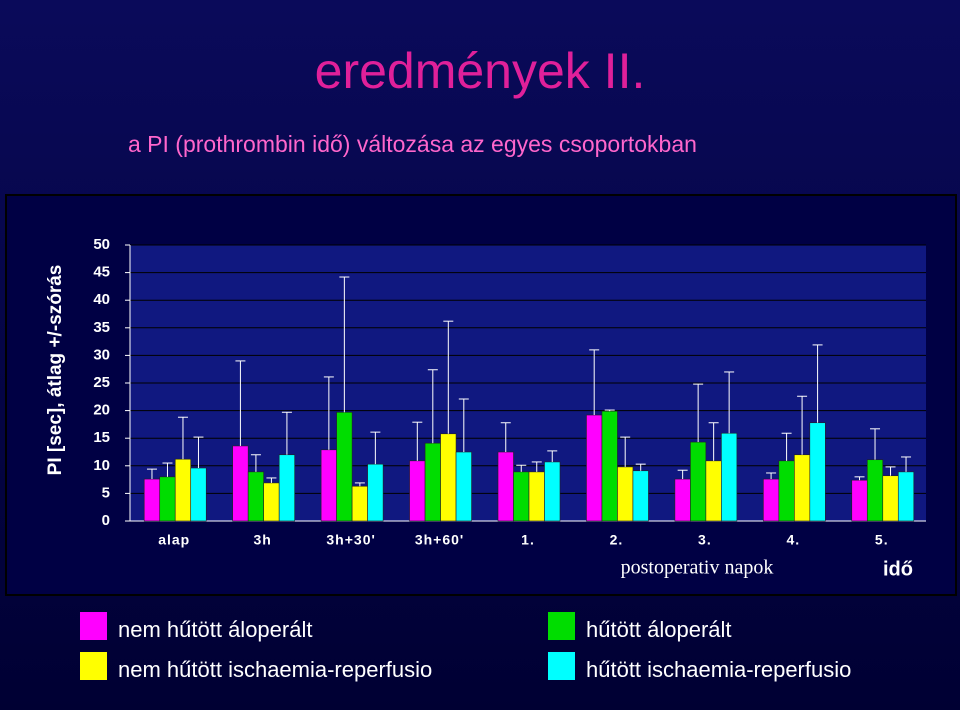 This screenshot has width=960, height=710. I want to click on y-axis-label: PI [sec], átlag +/-szórás, so click(55, 370).